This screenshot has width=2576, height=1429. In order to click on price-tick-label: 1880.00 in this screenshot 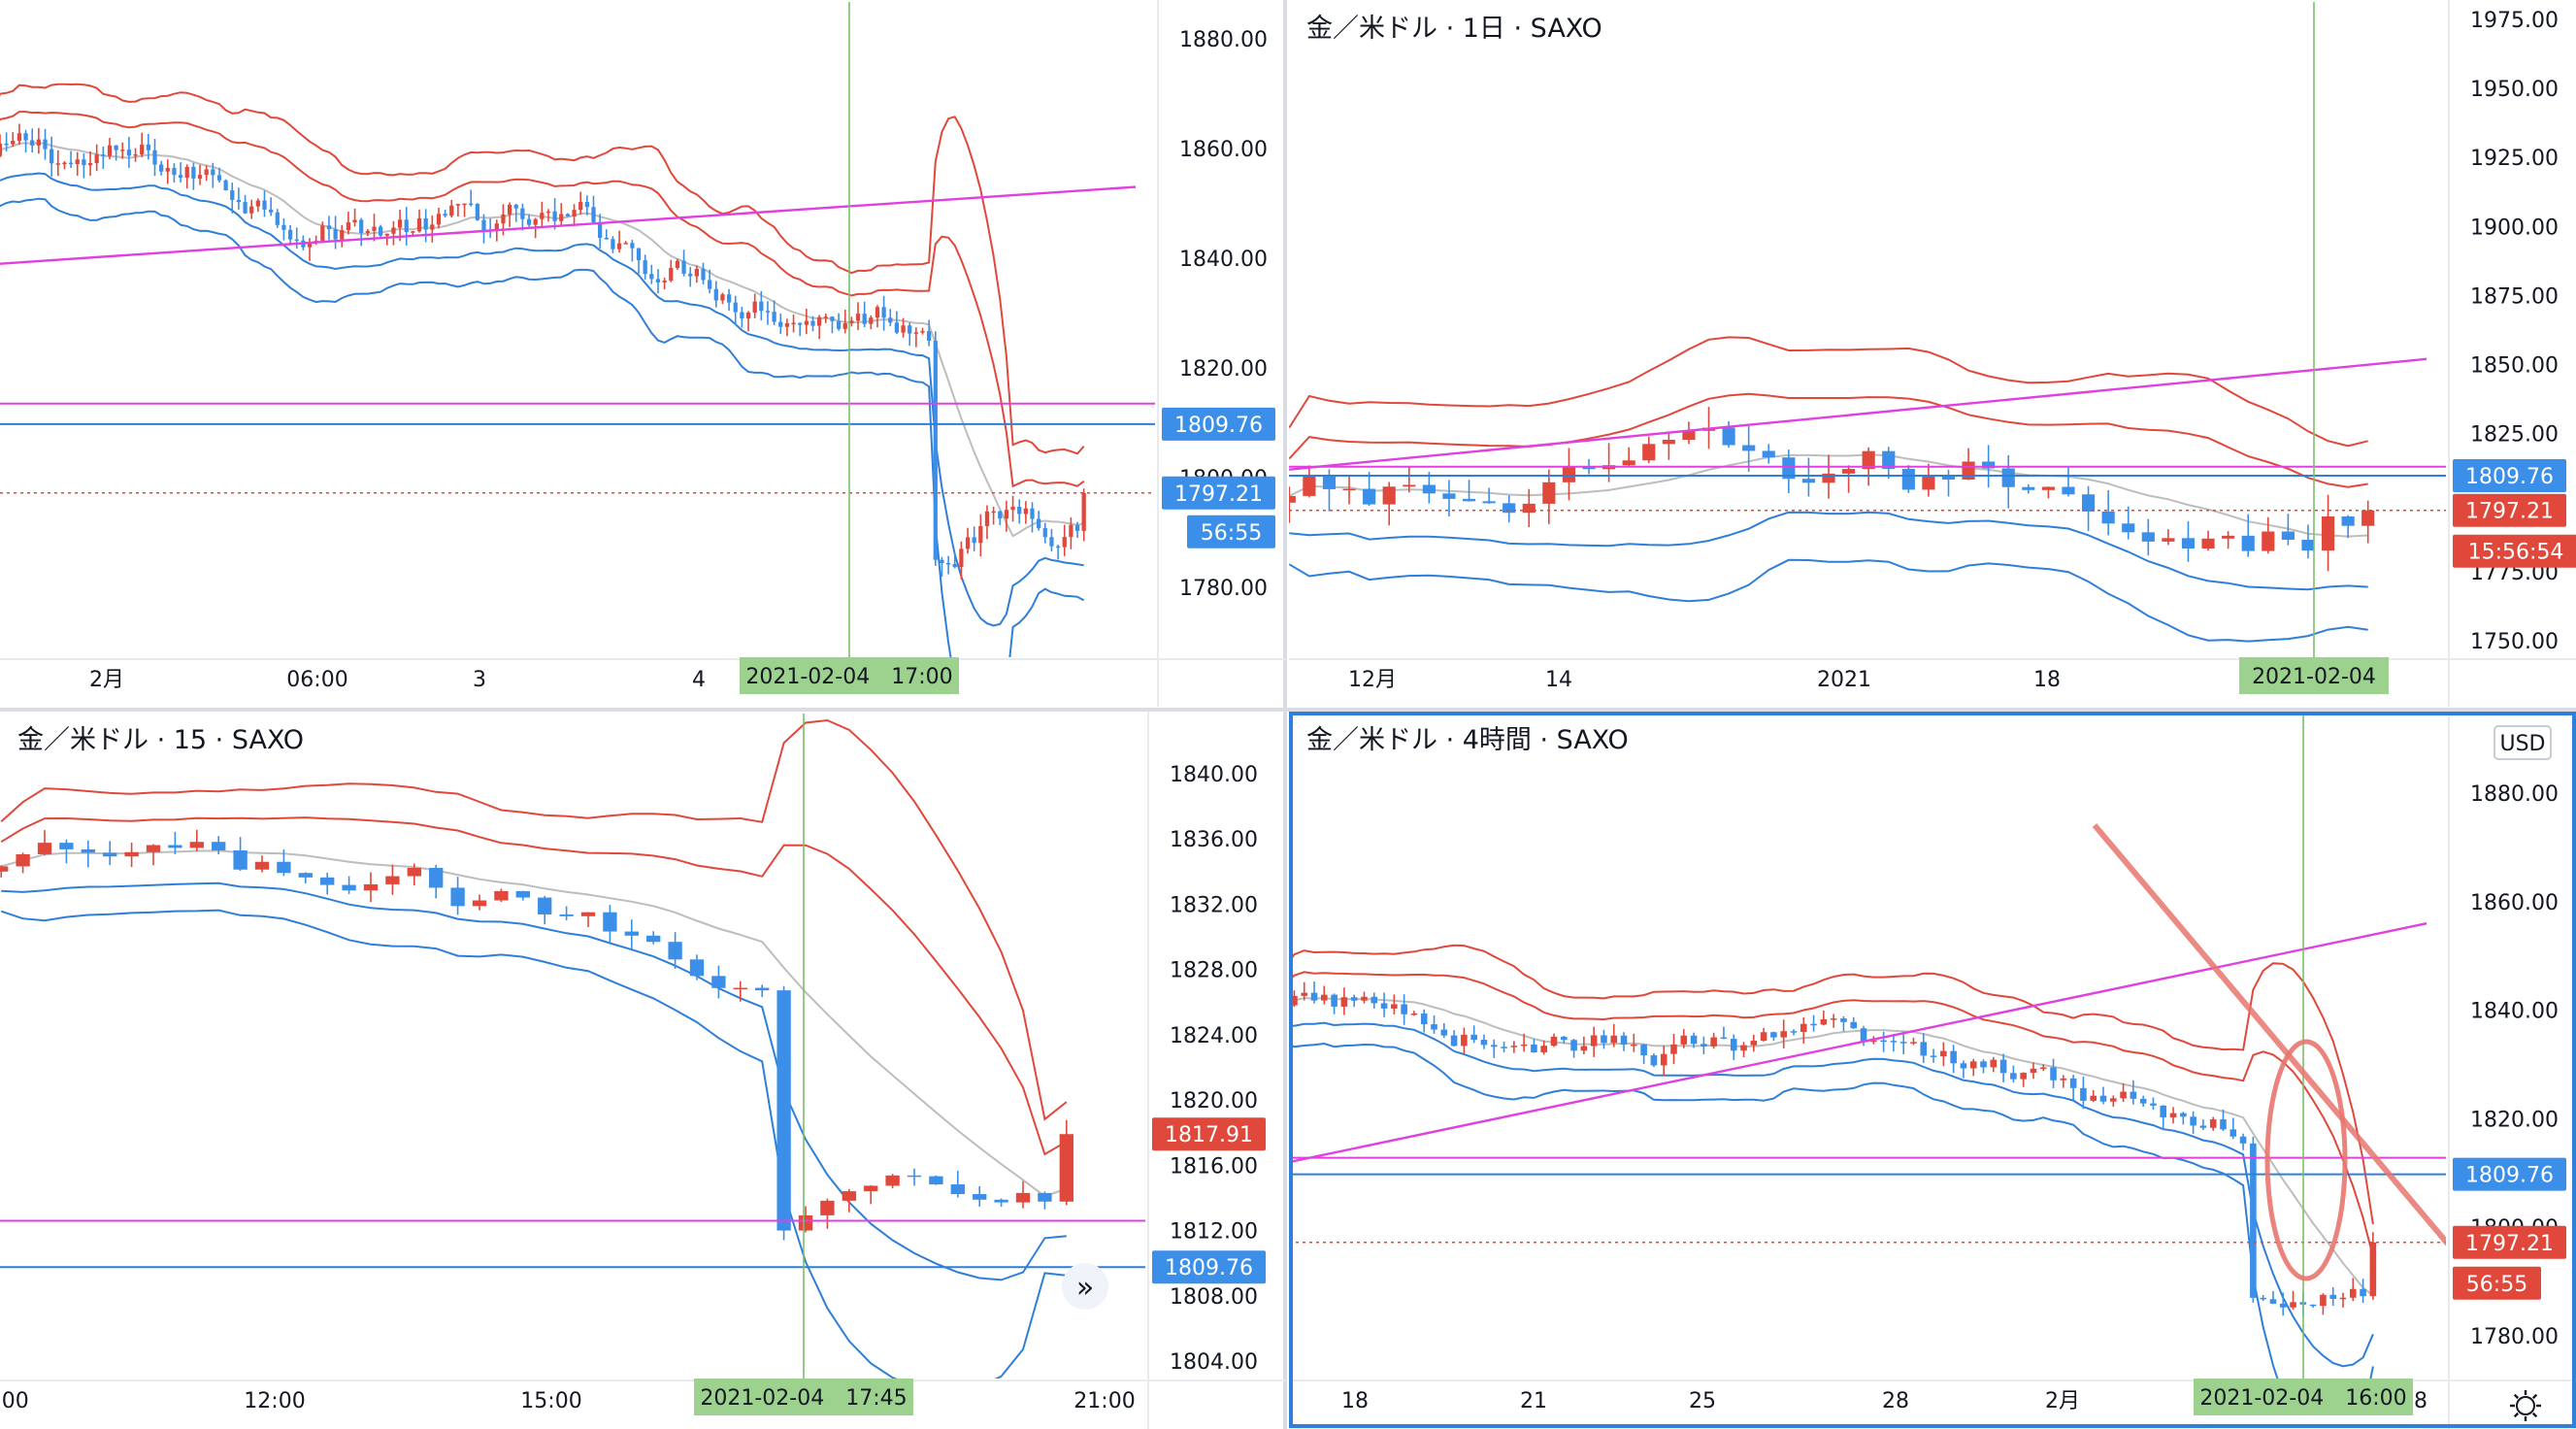, I will do `click(2514, 794)`.